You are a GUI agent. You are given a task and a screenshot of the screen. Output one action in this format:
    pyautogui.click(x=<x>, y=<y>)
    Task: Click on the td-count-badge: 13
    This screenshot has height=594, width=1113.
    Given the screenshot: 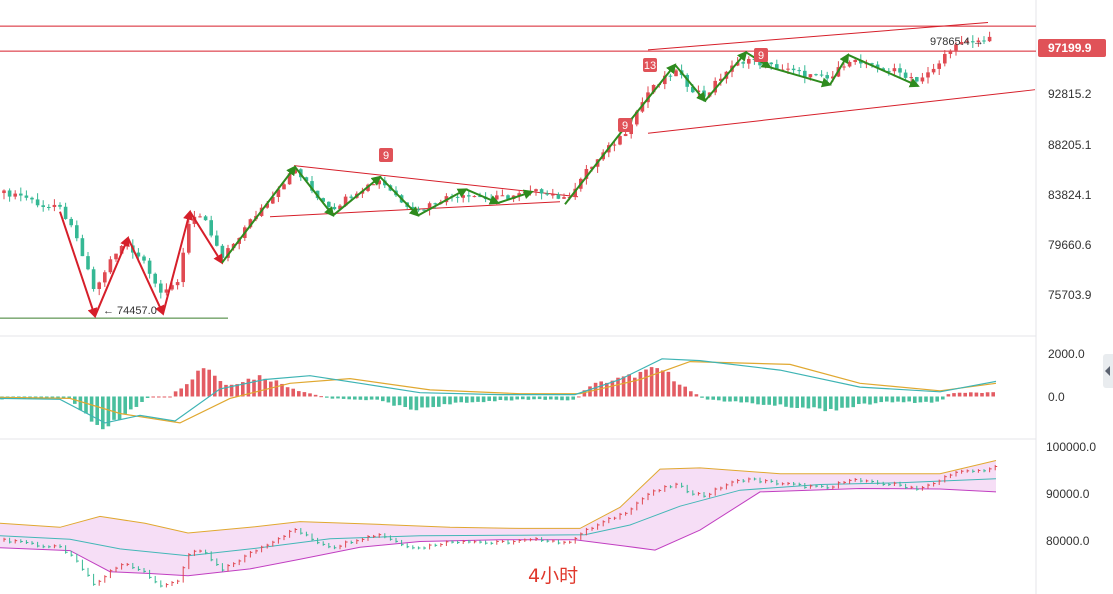 What is the action you would take?
    pyautogui.click(x=650, y=65)
    